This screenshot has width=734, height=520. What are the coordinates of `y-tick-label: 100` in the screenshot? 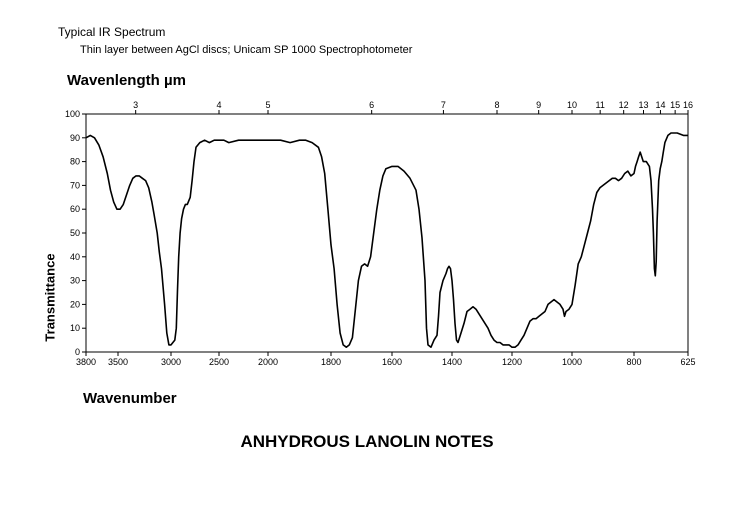 It's located at (72, 114).